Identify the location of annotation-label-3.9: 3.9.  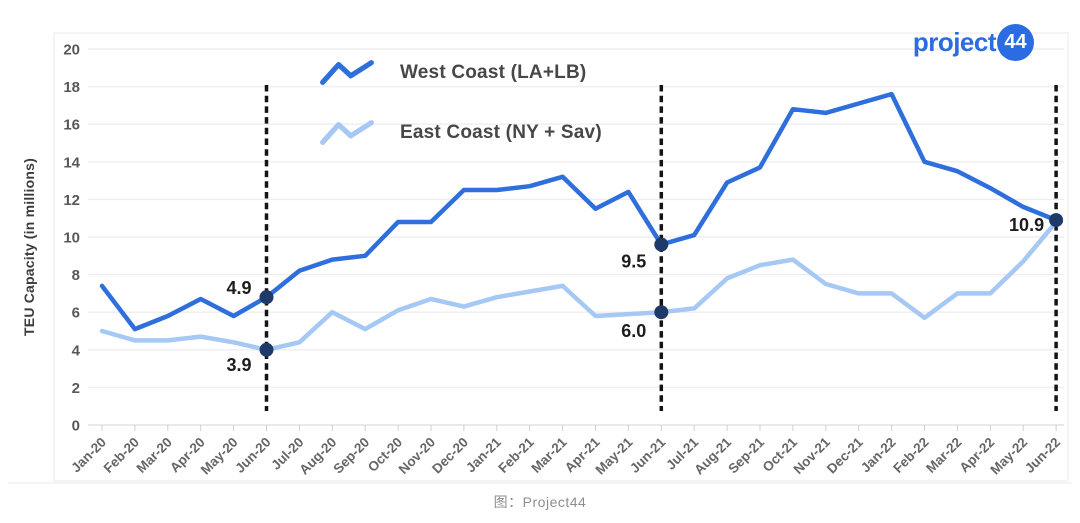
(238, 365).